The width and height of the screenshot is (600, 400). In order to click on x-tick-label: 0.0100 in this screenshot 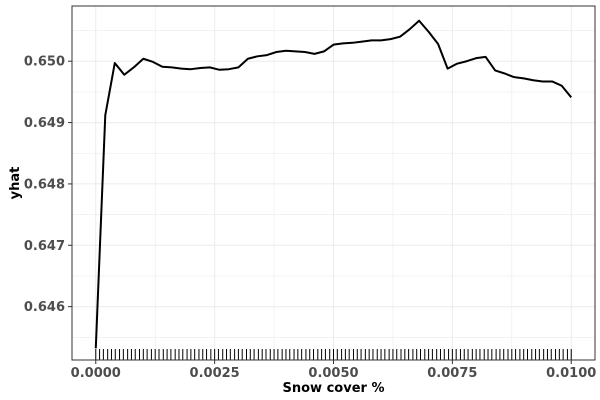, I will do `click(571, 373)`.